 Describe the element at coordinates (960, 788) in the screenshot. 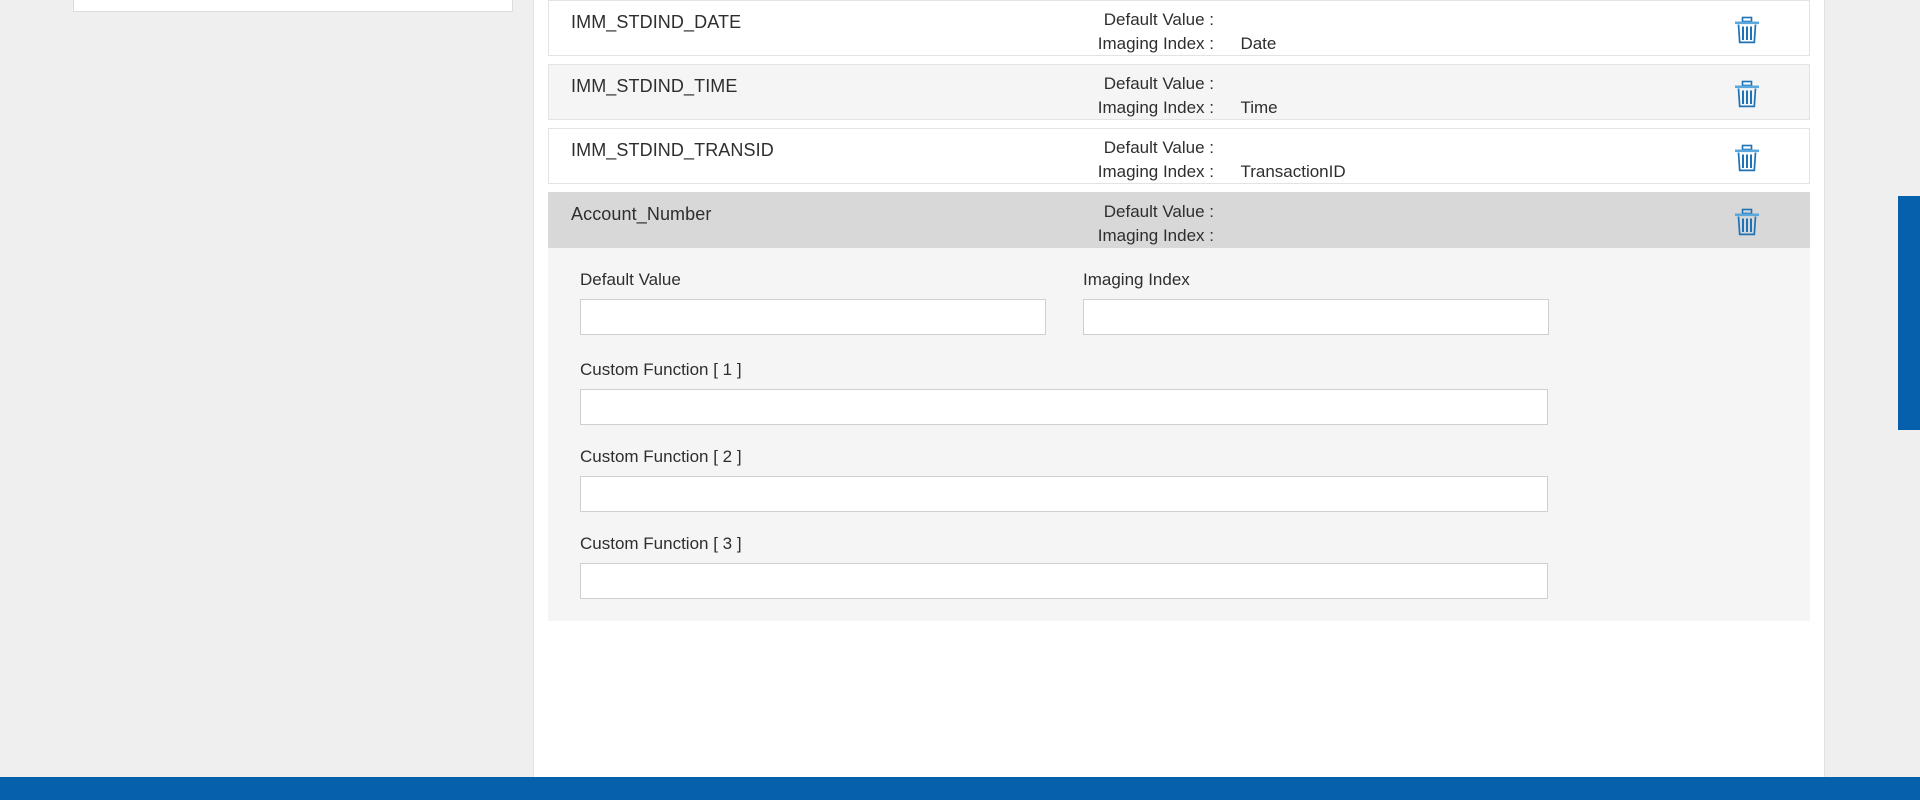

I see `footer-bar` at that location.